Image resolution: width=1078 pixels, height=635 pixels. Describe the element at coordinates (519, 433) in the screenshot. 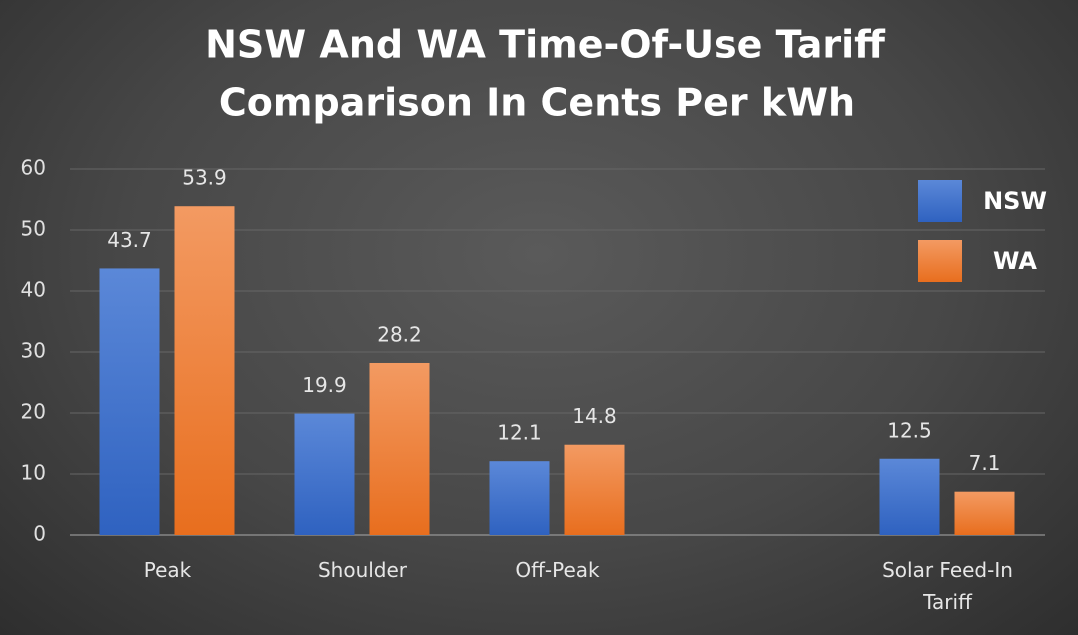

I see `data-label: 12.1` at that location.